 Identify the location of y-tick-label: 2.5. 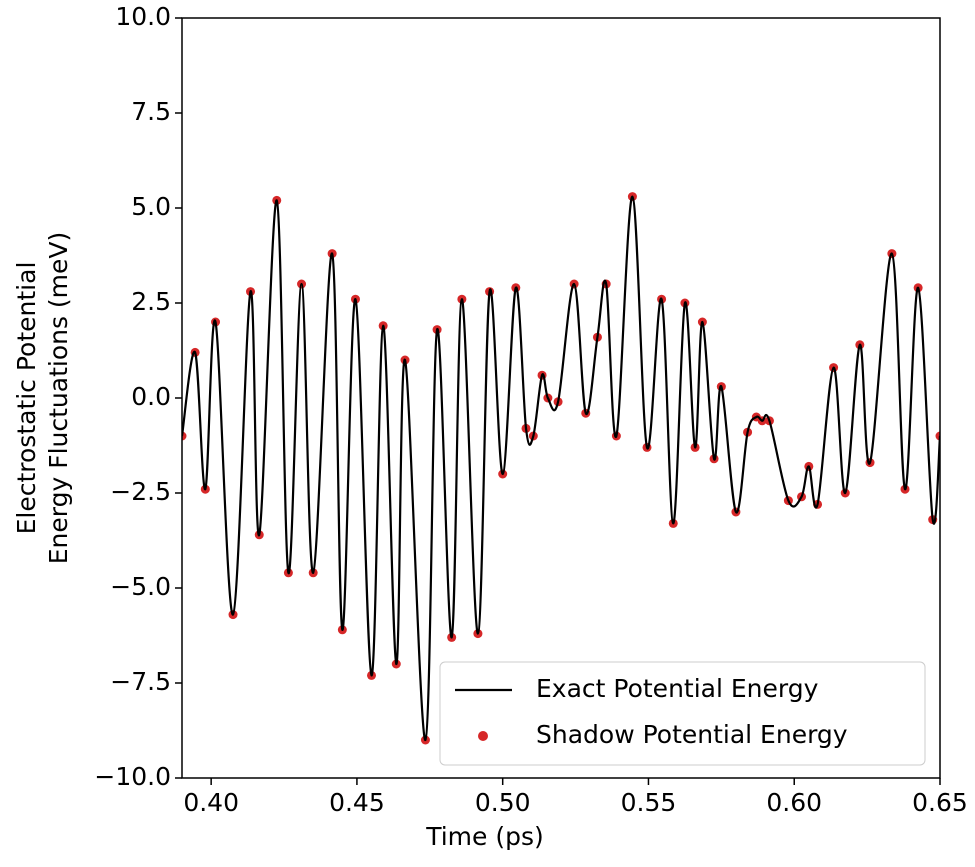
(151, 301).